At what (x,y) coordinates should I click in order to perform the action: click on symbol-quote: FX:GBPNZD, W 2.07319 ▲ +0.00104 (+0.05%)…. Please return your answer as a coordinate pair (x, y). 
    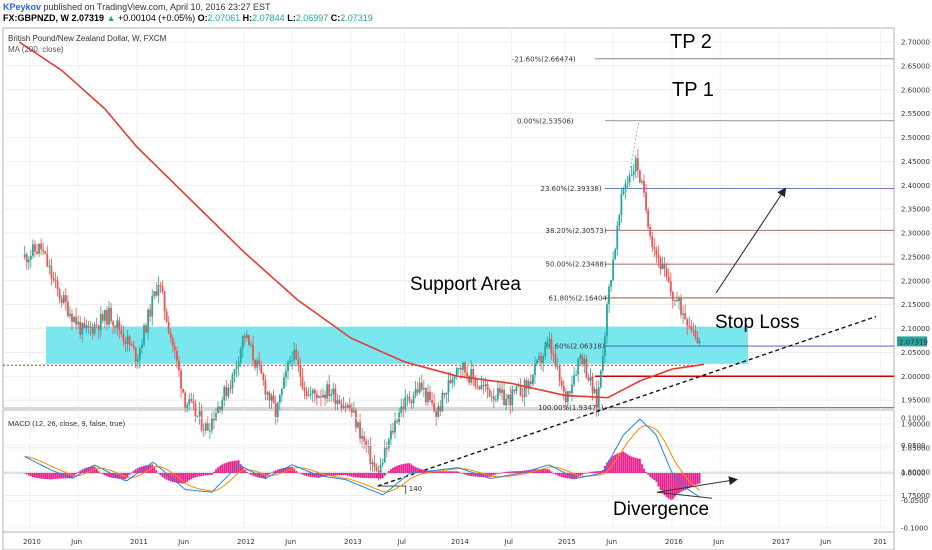
    Looking at the image, I should click on (188, 18).